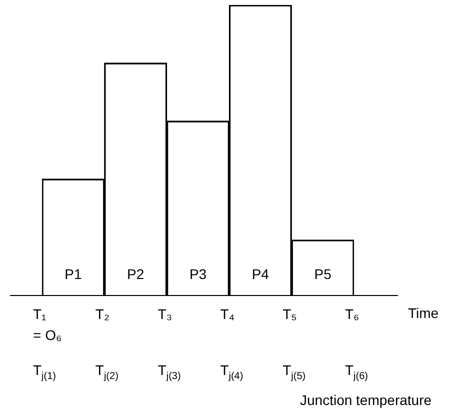 This screenshot has height=409, width=469. What do you see at coordinates (102, 314) in the screenshot?
I see `text: T₂` at bounding box center [102, 314].